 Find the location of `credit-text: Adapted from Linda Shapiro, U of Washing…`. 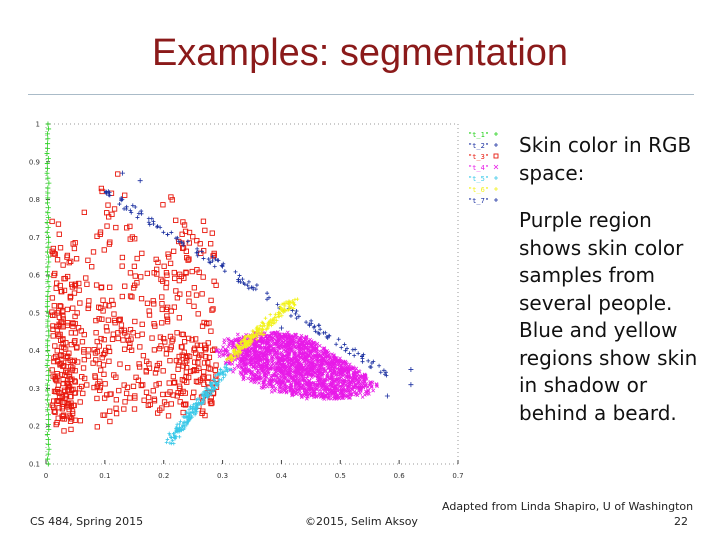

credit-text: Adapted from Linda Shapiro, U of Washing… is located at coordinates (568, 506).